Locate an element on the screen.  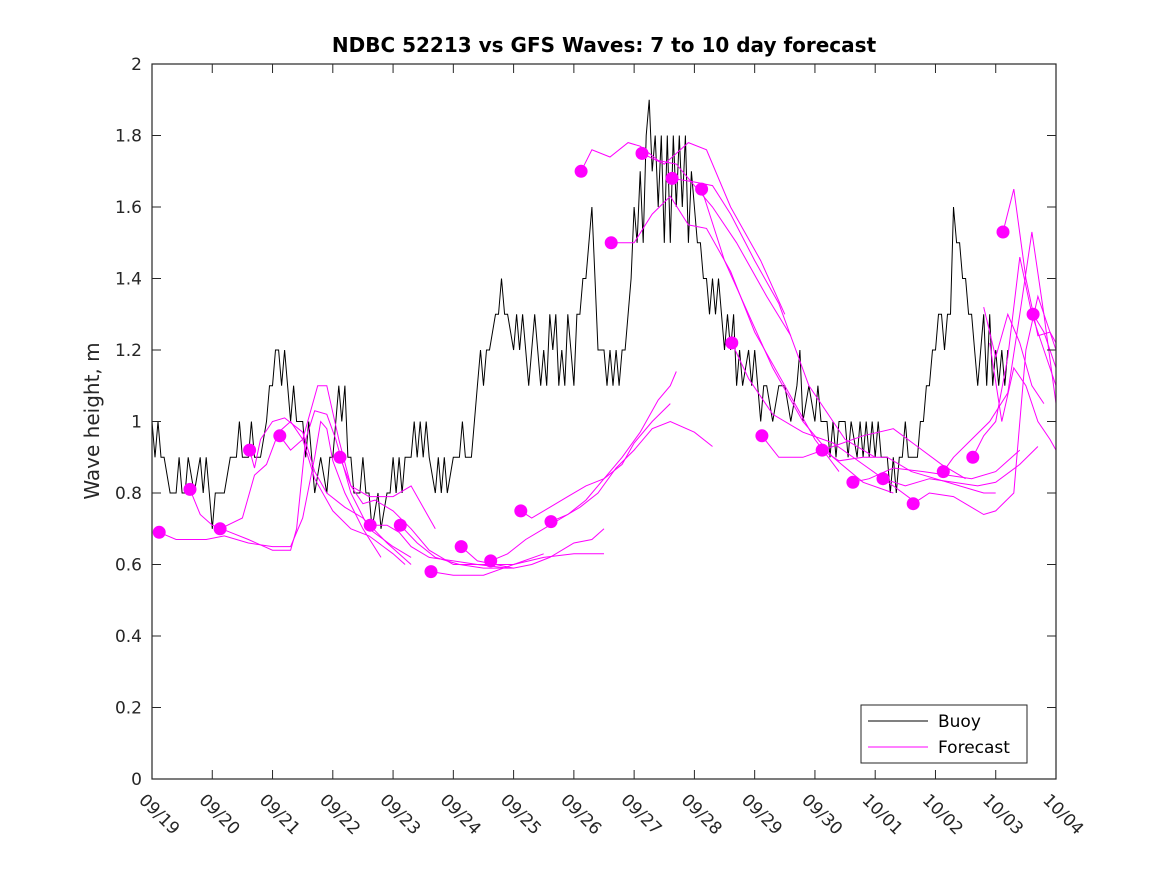
y-tick-label: 0.4 is located at coordinates (128, 637).